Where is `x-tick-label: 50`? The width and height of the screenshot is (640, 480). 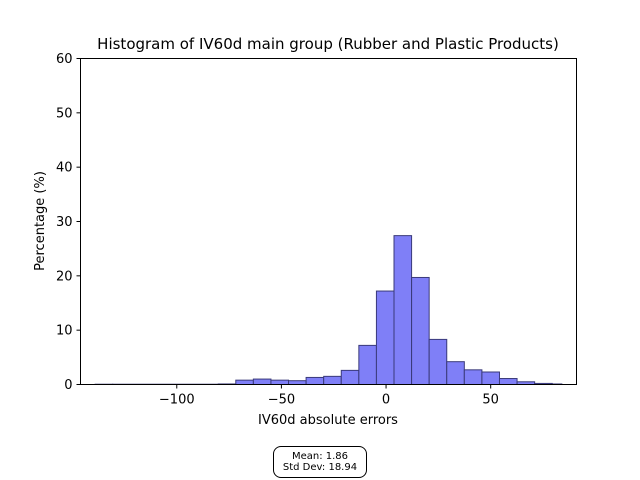 x-tick-label: 50 is located at coordinates (490, 400).